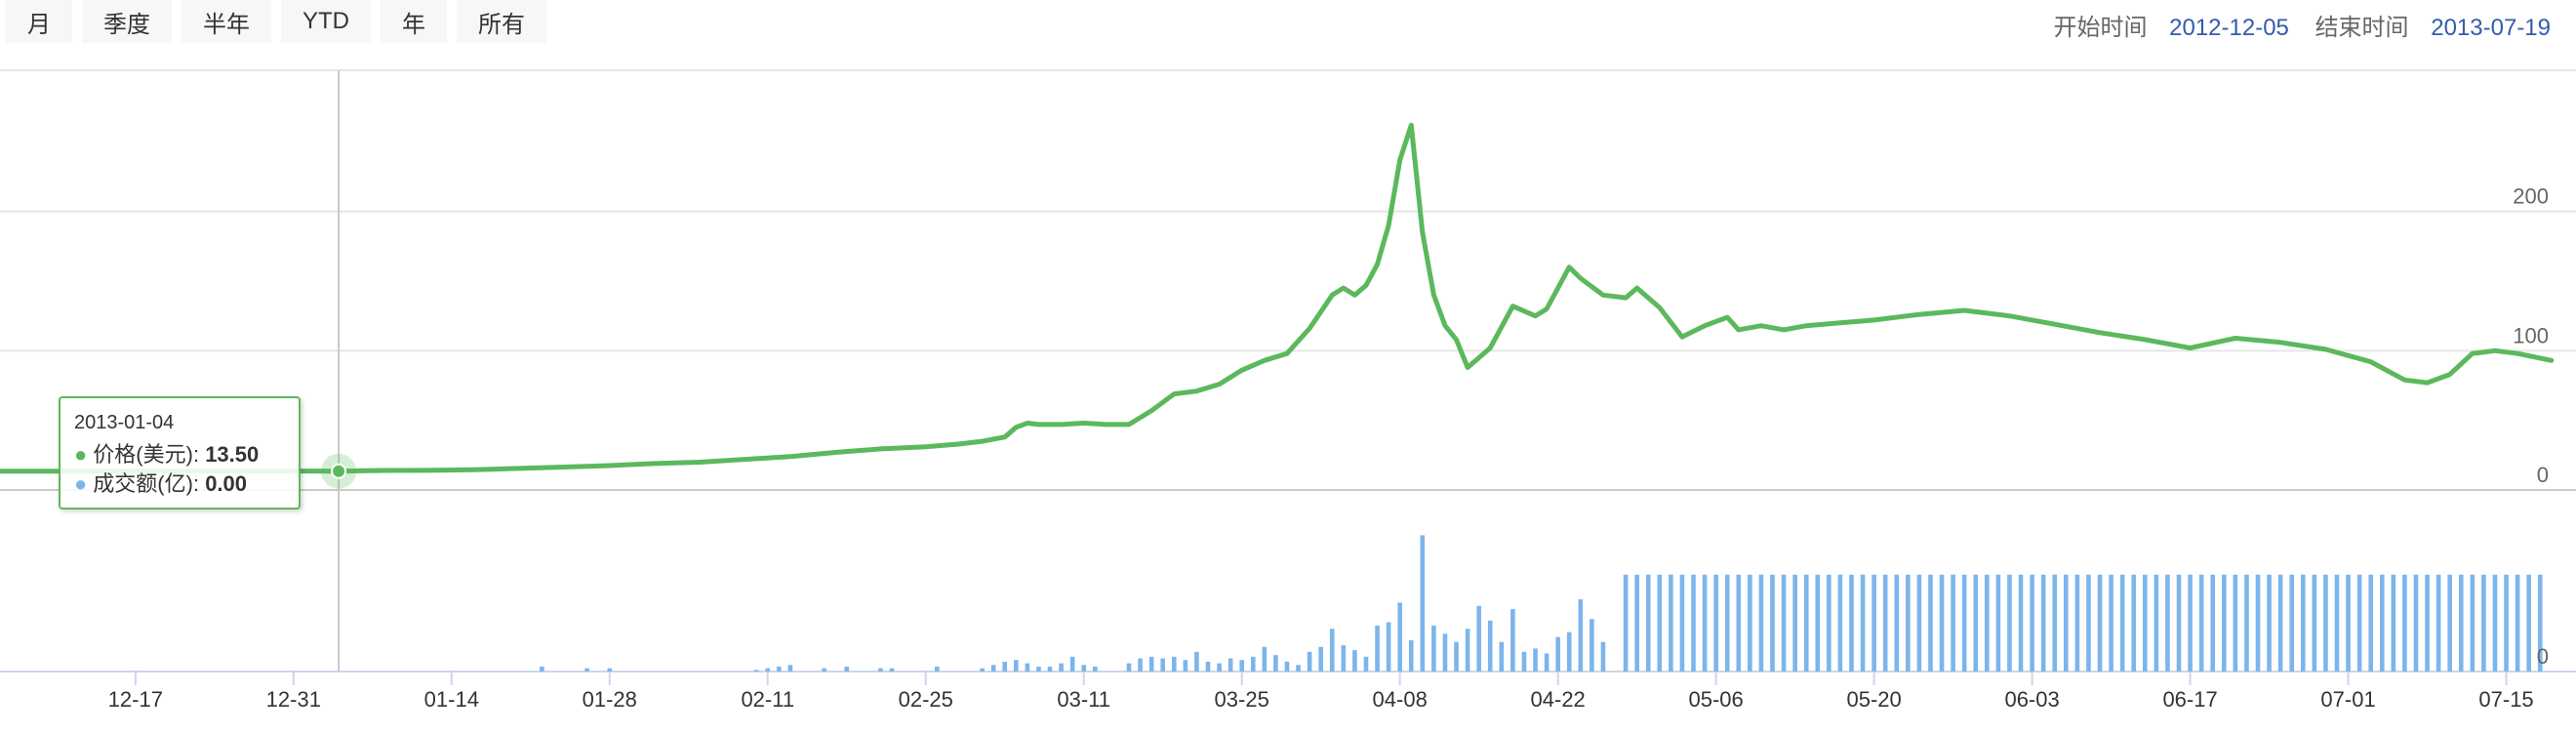 The width and height of the screenshot is (2576, 734). I want to click on y-axis-labels: 0 100 200 0, so click(2531, 427).